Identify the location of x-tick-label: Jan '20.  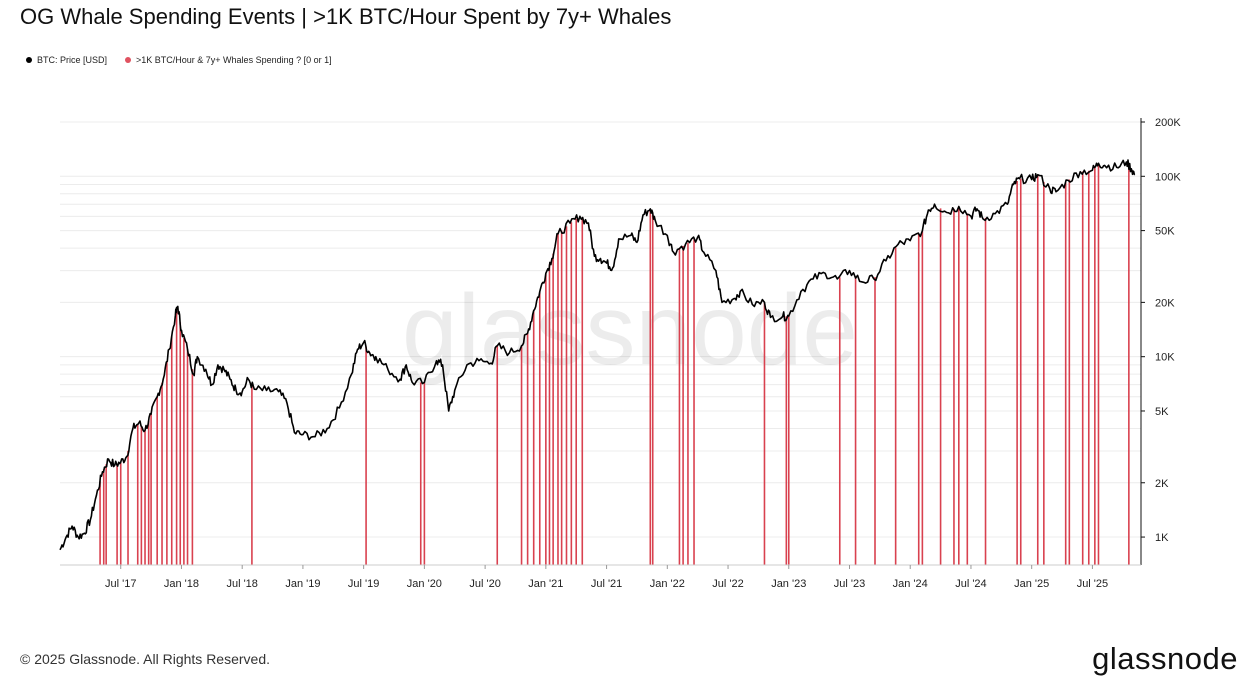
(424, 584).